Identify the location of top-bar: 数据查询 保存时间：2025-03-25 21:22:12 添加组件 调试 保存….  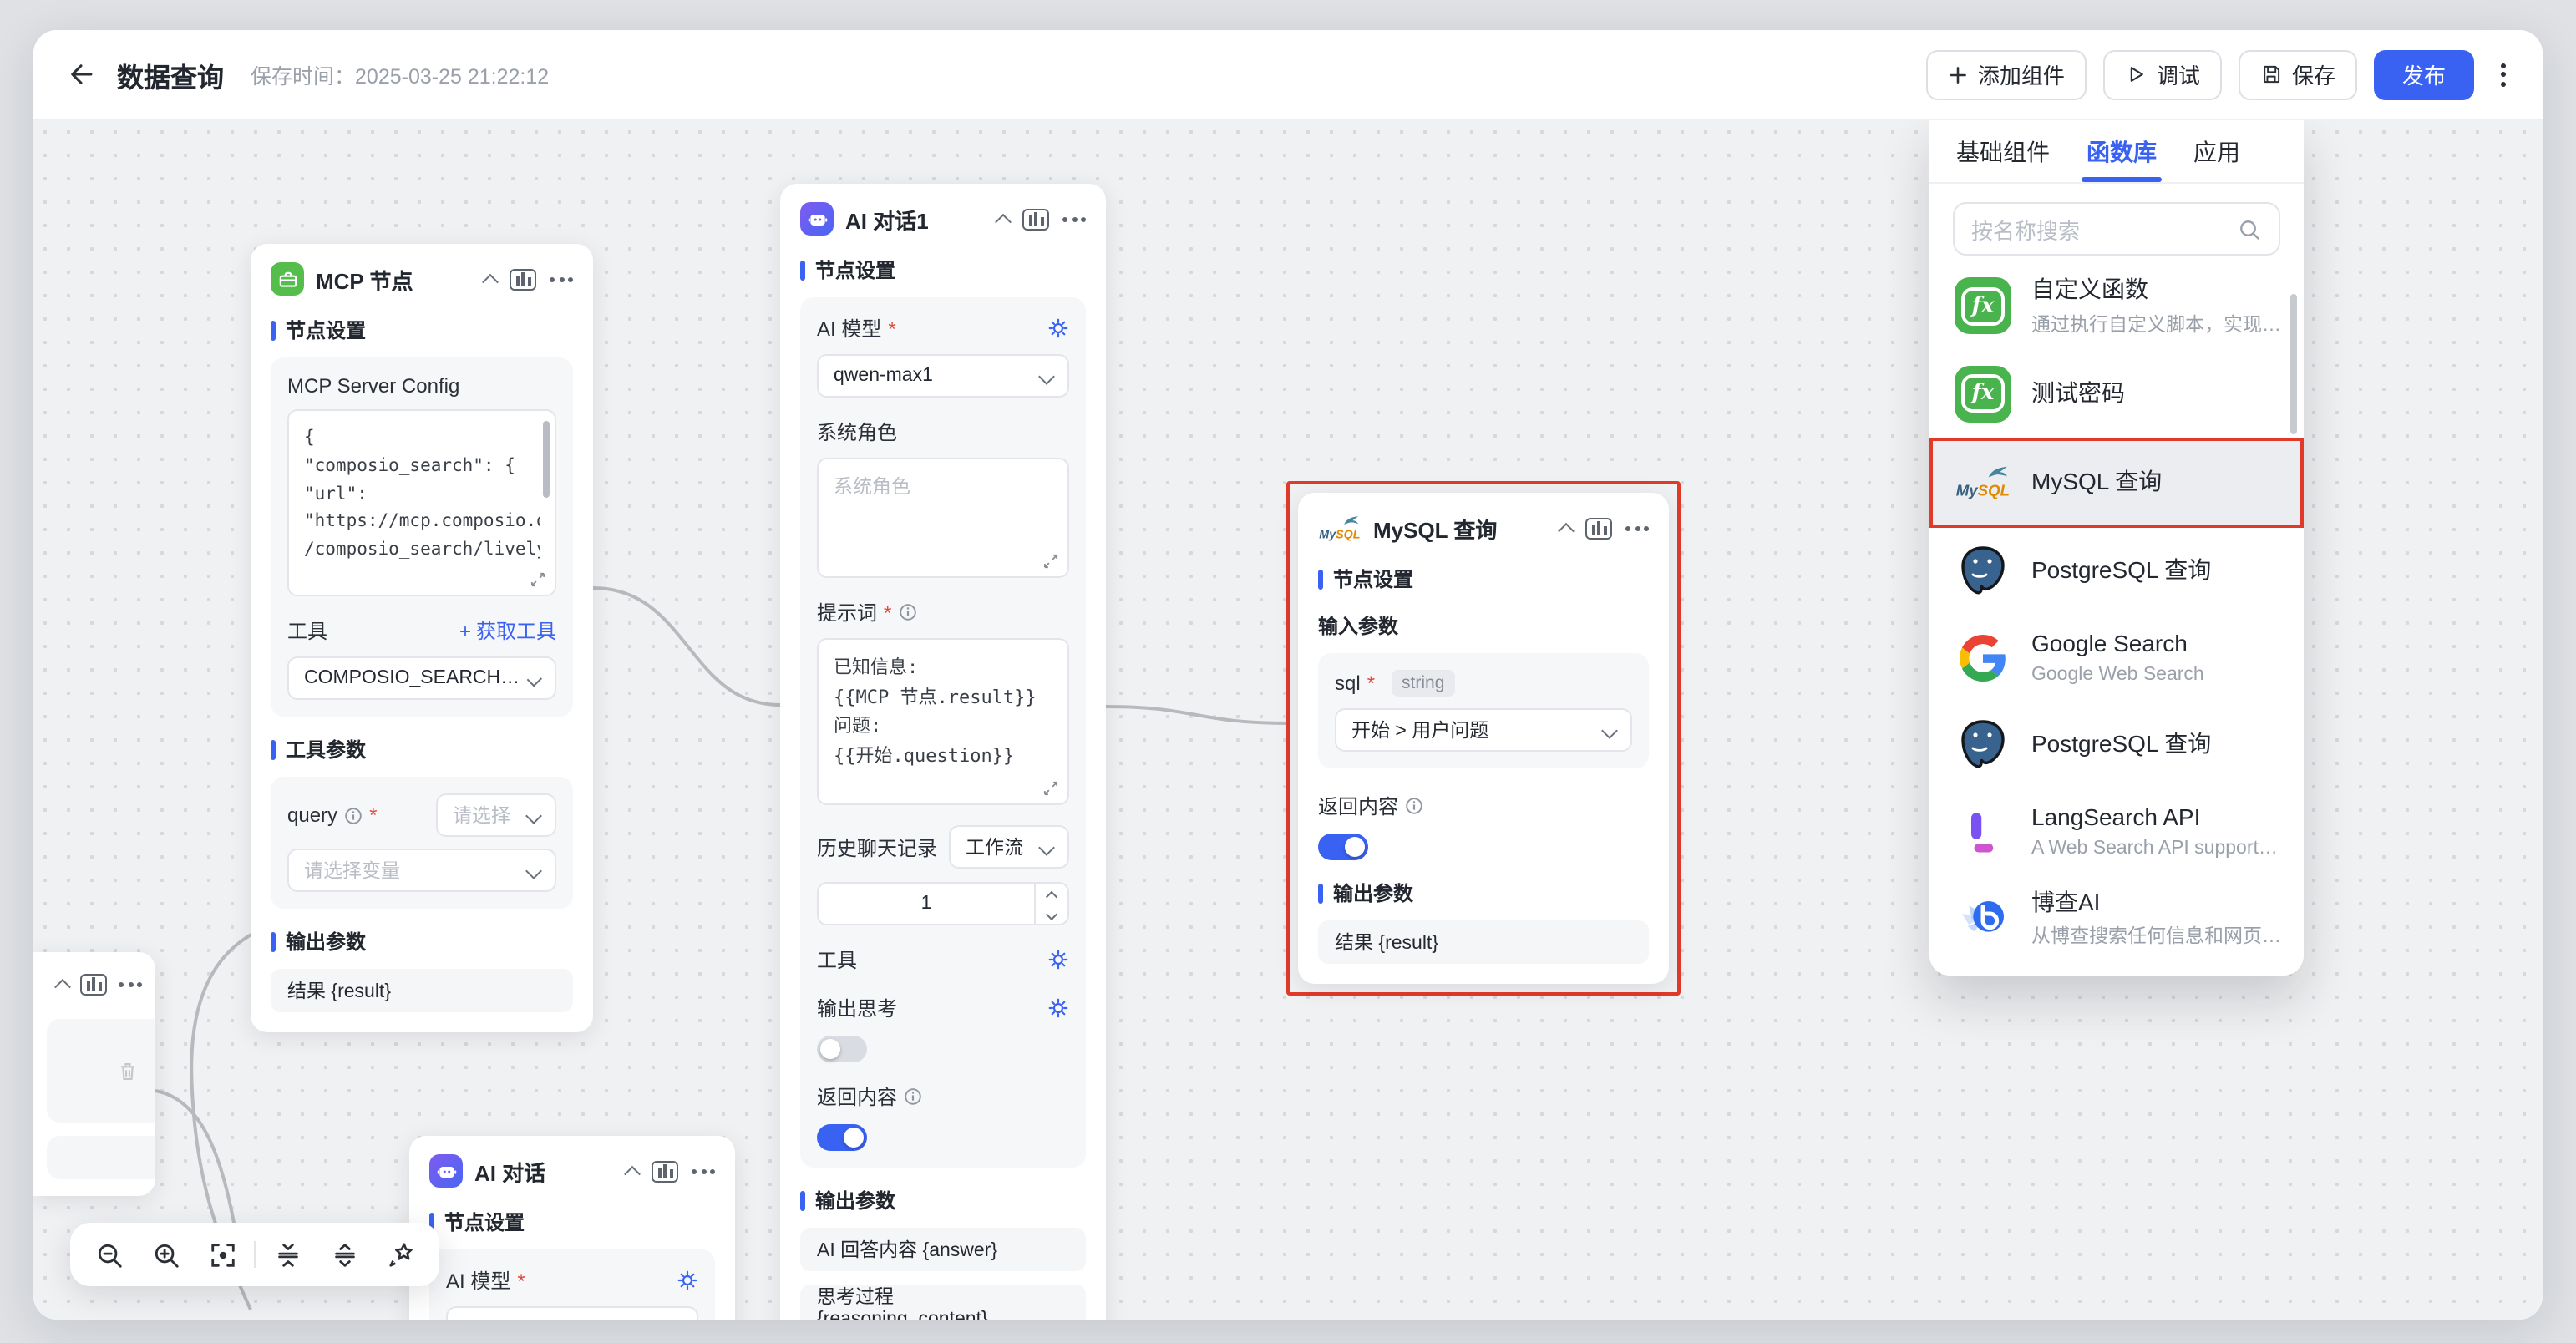
(1288, 75).